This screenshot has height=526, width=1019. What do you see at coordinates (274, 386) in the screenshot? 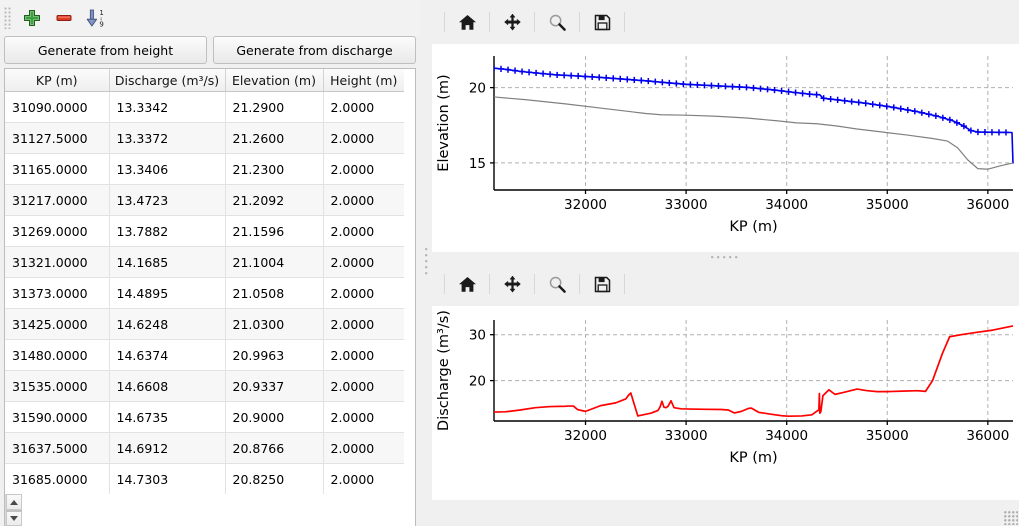
I see `cell-elevation: 20.9337` at bounding box center [274, 386].